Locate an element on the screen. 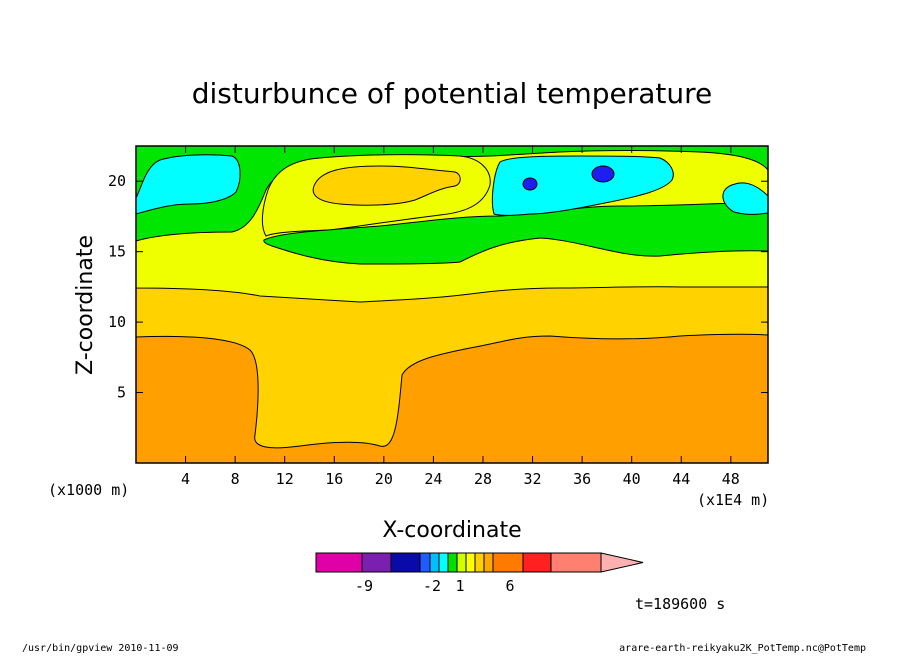 The height and width of the screenshot is (659, 904). y-tick-label: 5 is located at coordinates (121, 393).